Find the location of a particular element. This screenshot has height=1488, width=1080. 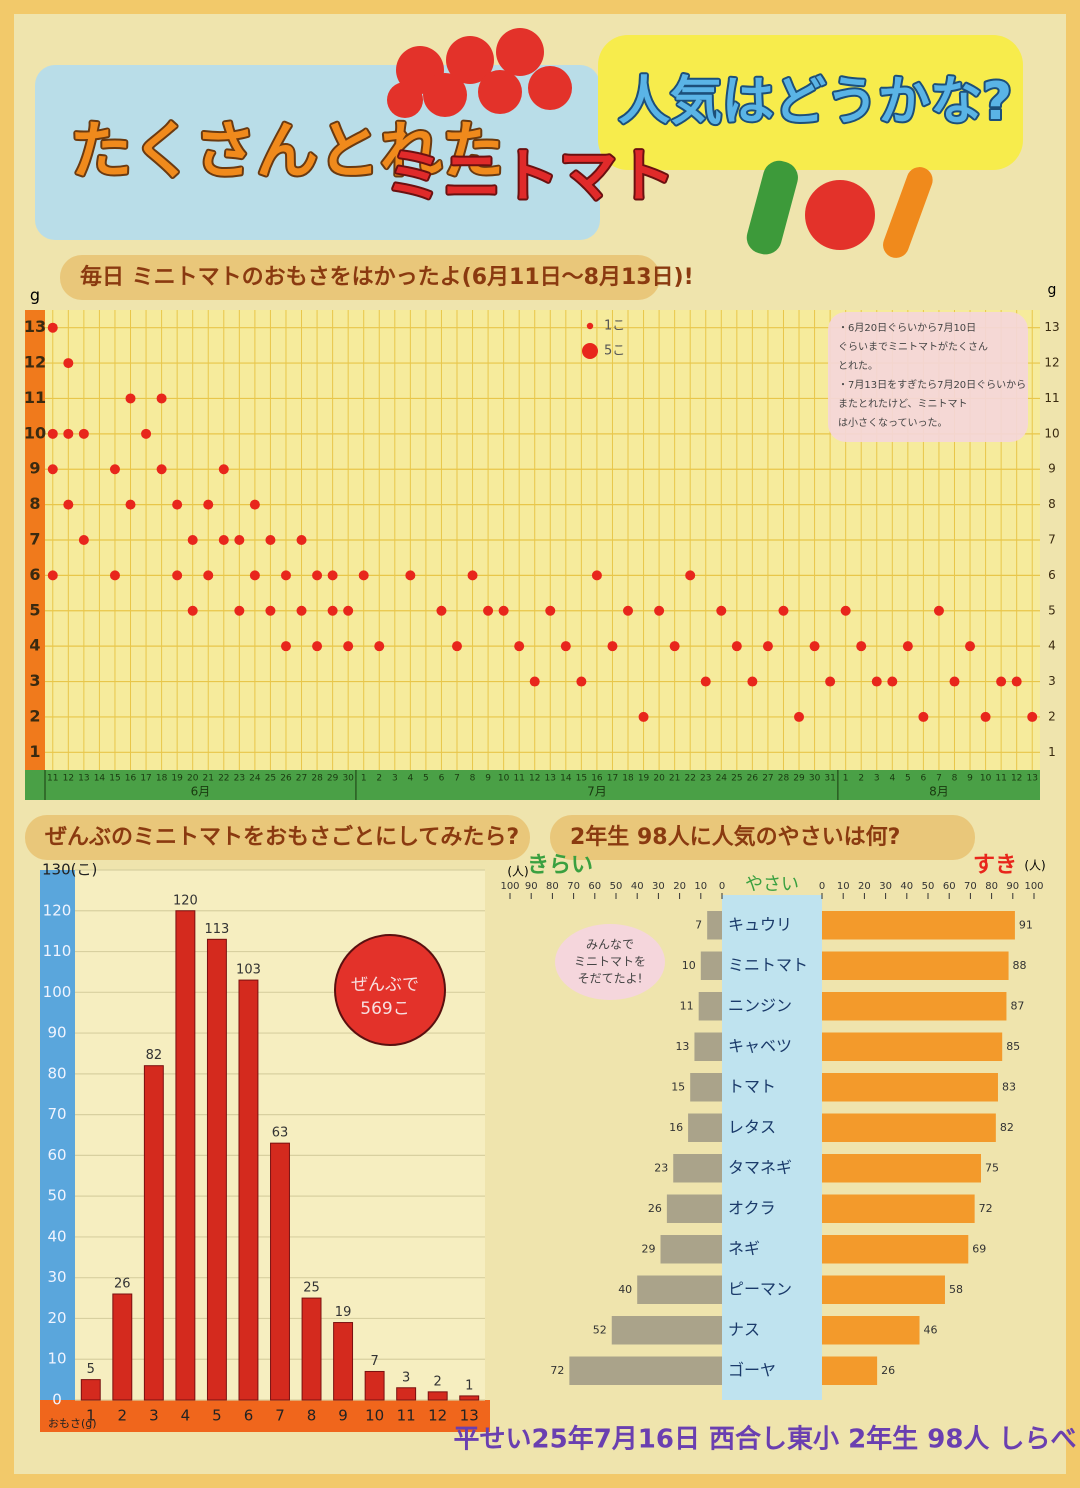

title-2: ミニトマト is located at coordinates (530, 176).